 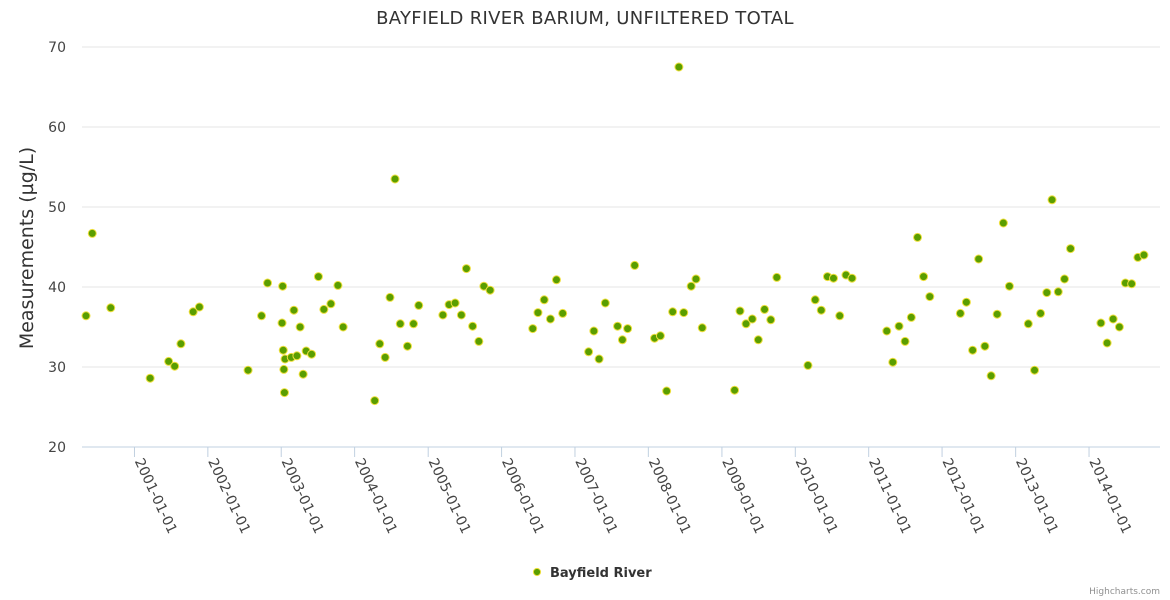 What do you see at coordinates (1124, 592) in the screenshot?
I see `credits-link: Highcharts.com` at bounding box center [1124, 592].